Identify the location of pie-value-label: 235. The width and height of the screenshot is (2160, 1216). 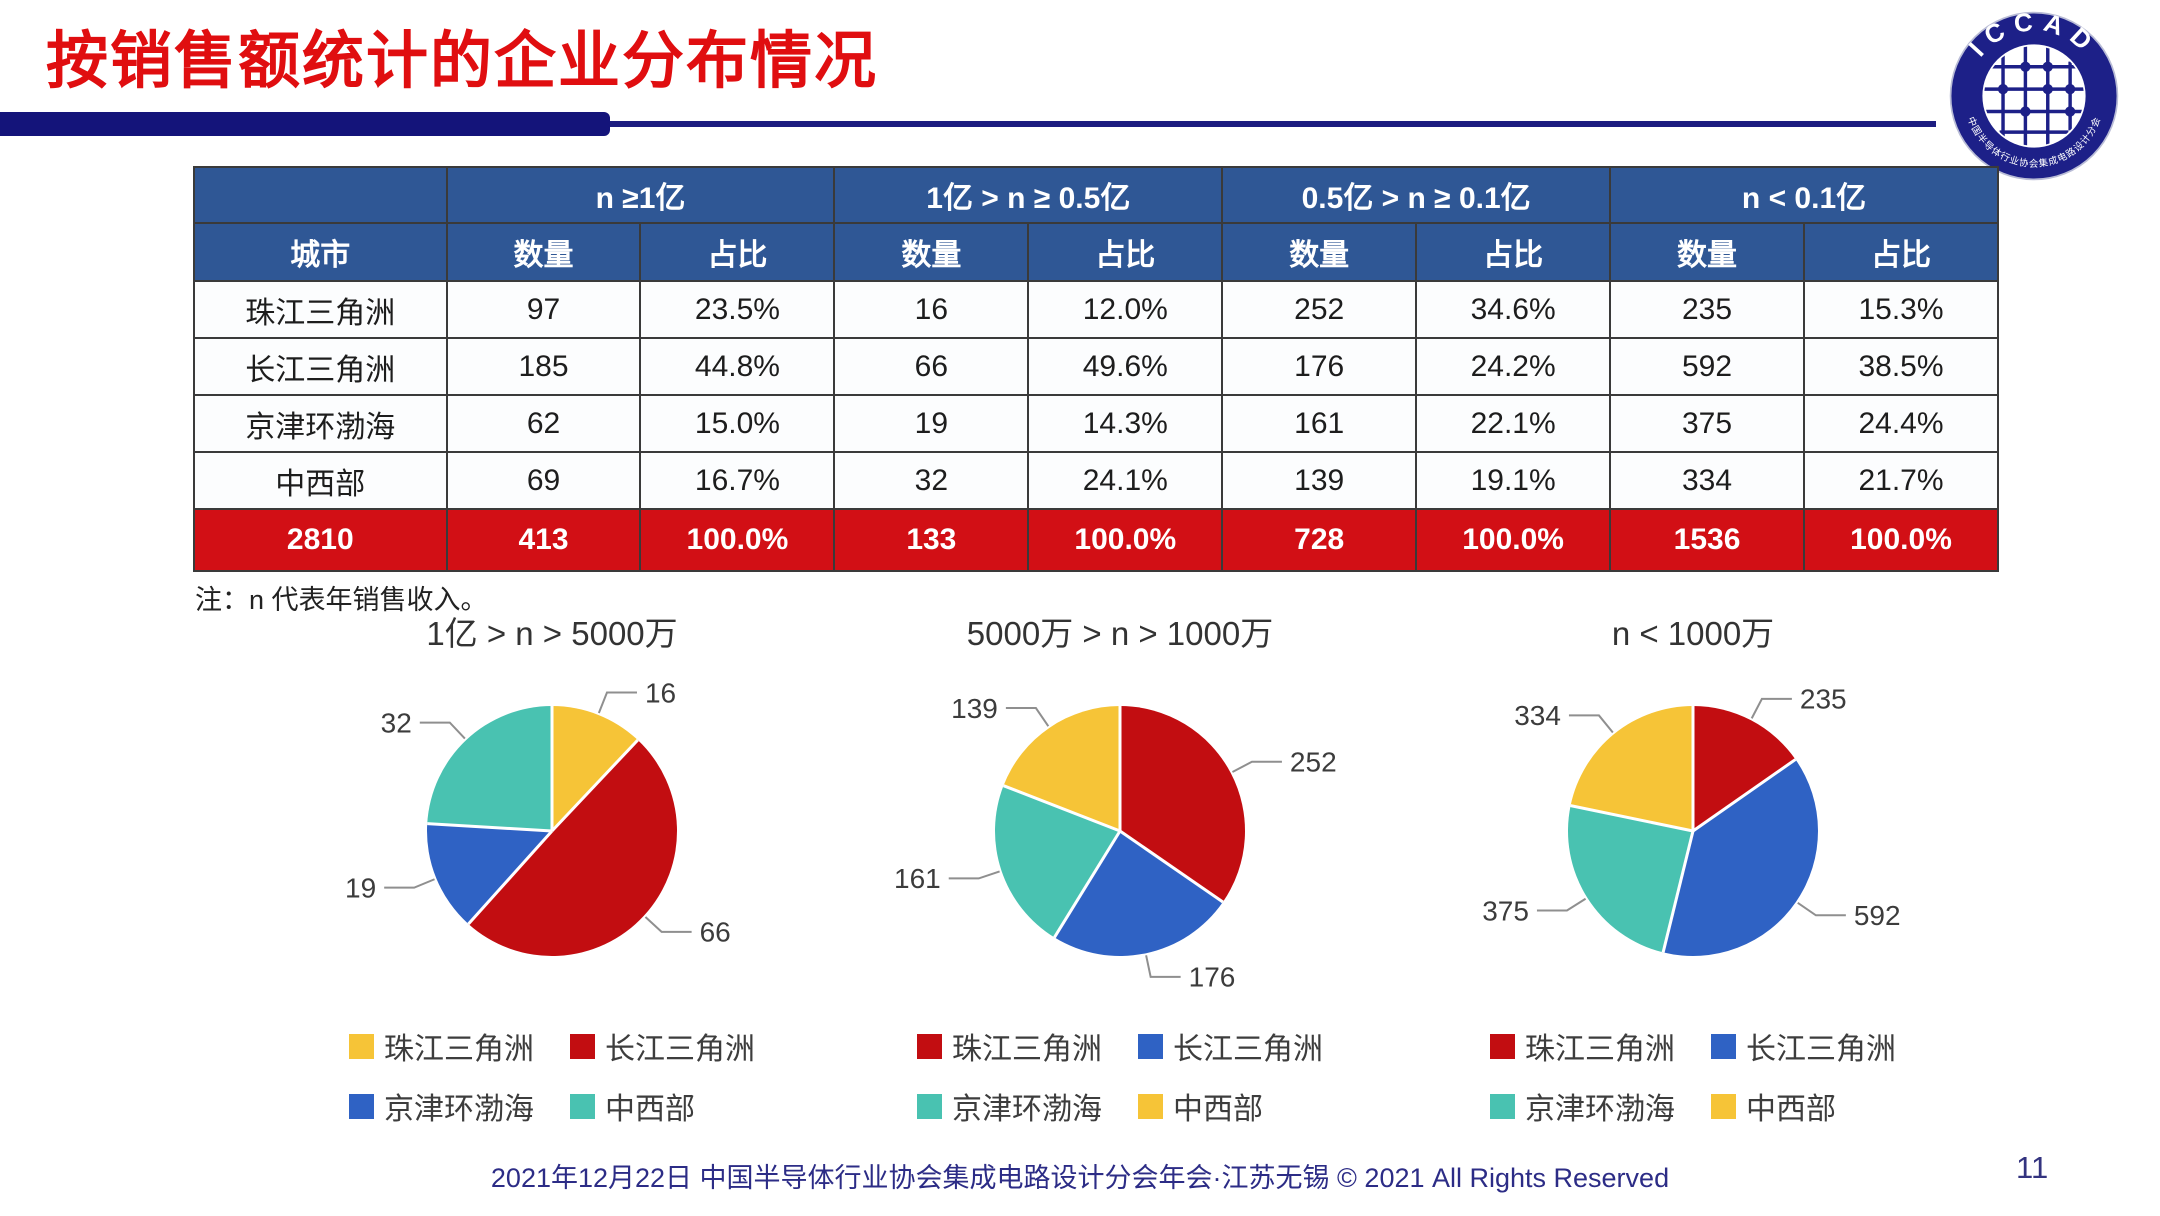
(1823, 699).